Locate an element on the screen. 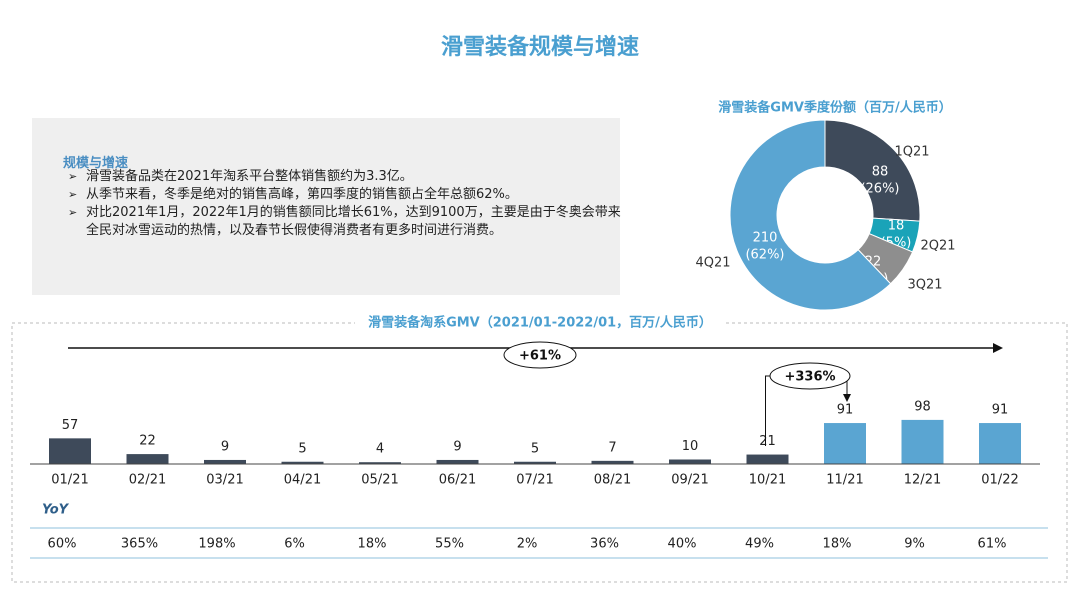  bar-title: 滑雪装备淘系GMV（2021/01-2022/01，百万/人民币） is located at coordinates (540, 323).